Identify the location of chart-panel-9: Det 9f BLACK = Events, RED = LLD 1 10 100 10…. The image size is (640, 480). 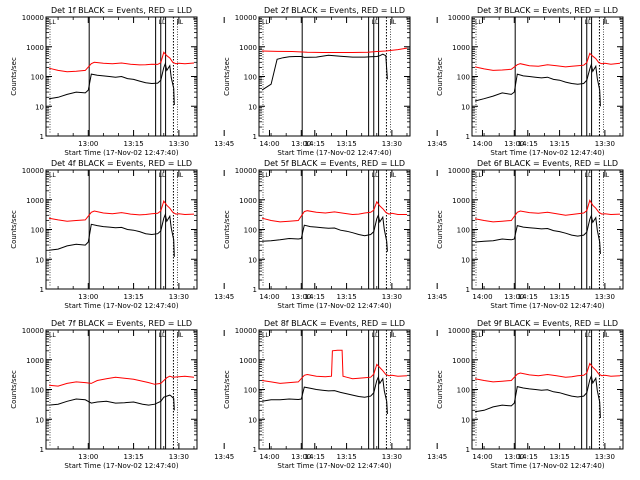
(530, 394).